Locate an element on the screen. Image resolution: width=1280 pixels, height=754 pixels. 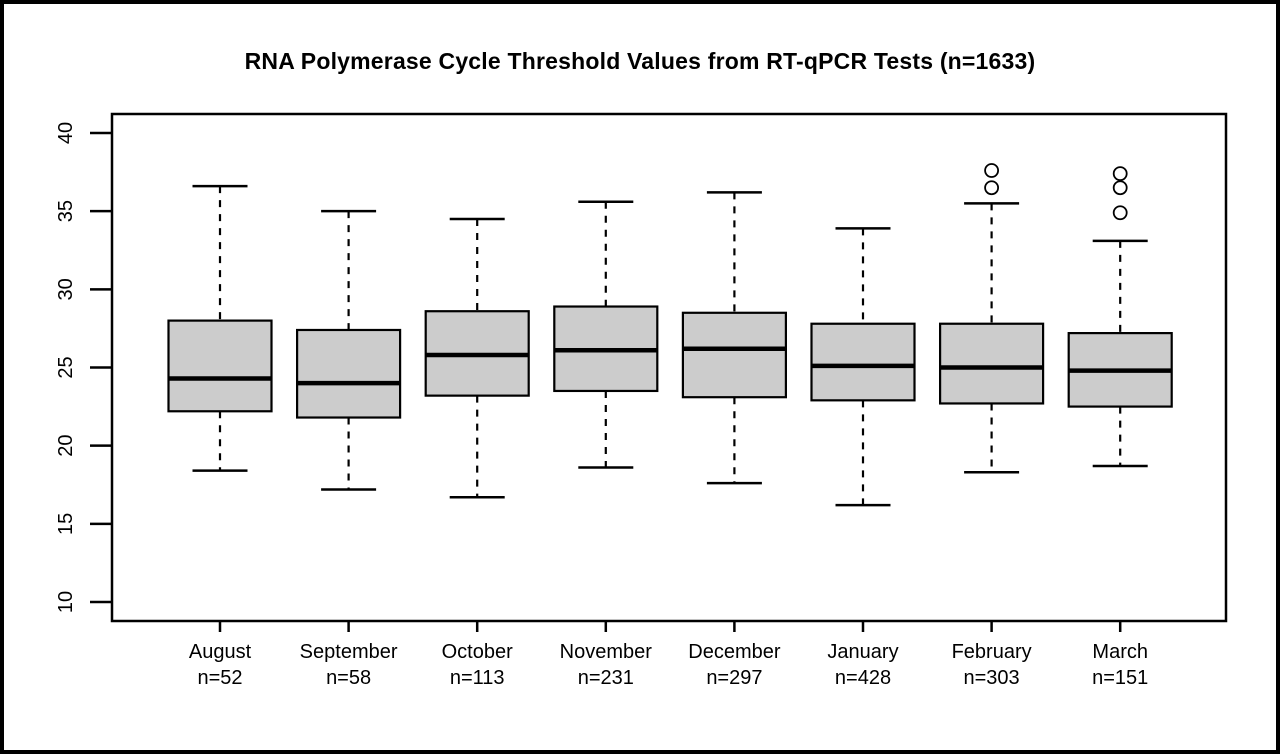
x-tick-label-n: n=113 is located at coordinates (477, 678).